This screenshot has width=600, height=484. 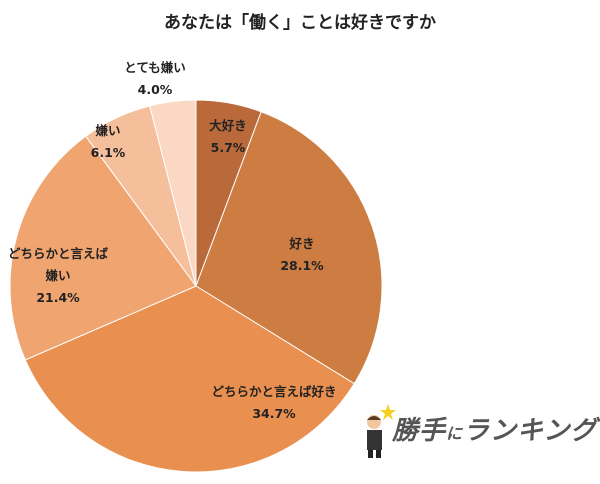 I want to click on site-logo, so click(x=475, y=430).